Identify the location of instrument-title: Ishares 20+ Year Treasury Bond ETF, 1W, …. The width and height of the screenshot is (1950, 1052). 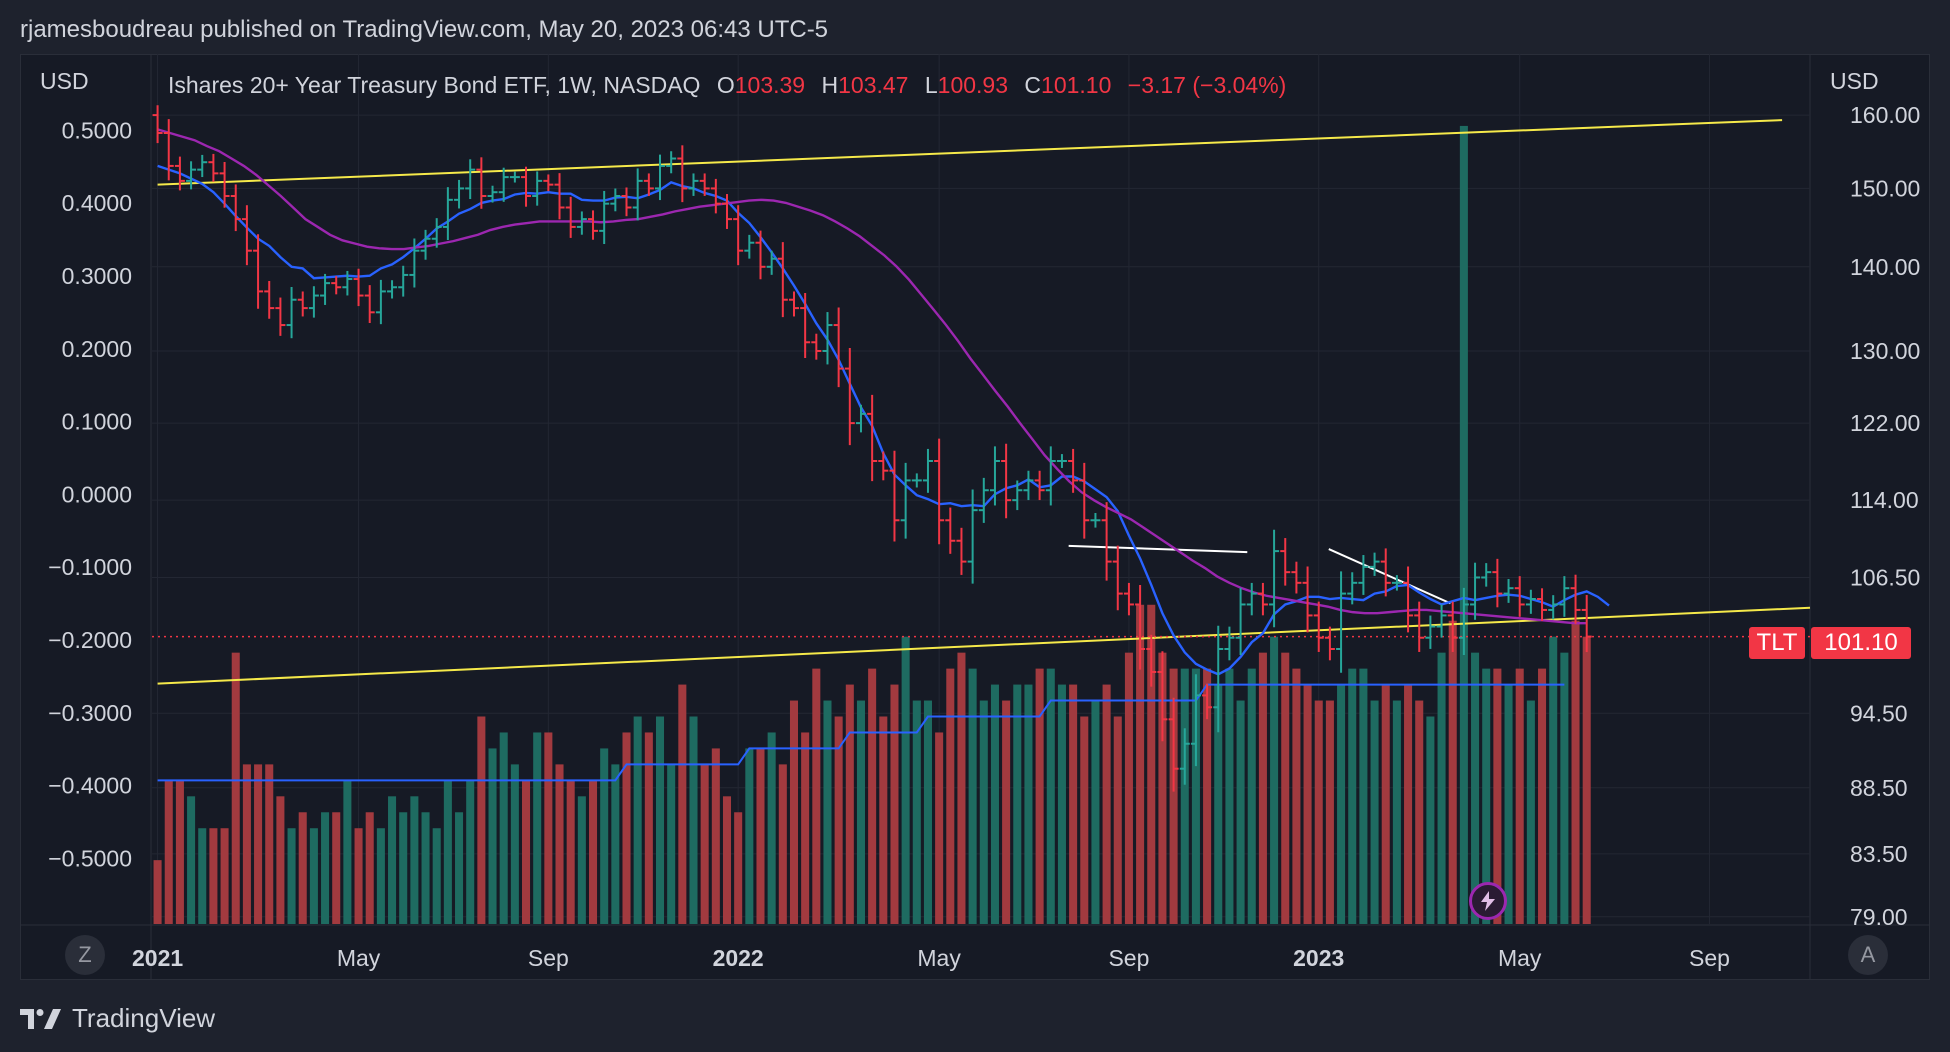
(434, 85).